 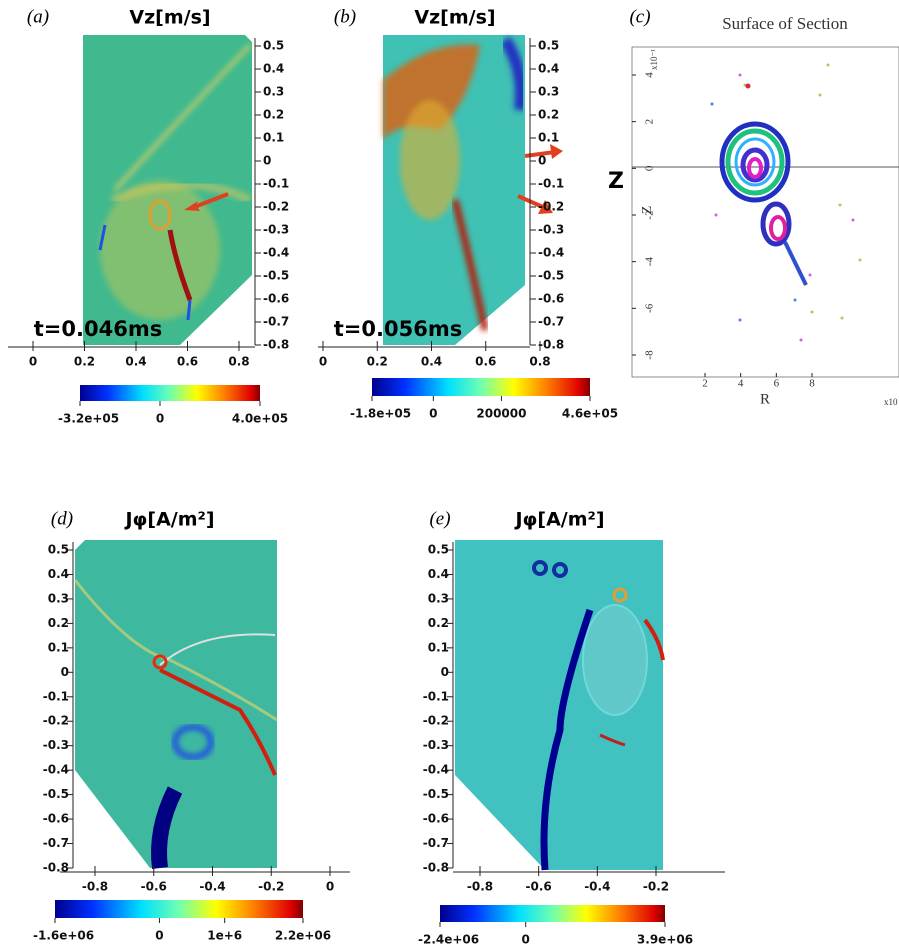 What do you see at coordinates (95, 887) in the screenshot?
I see `x-tick-label: -0.8` at bounding box center [95, 887].